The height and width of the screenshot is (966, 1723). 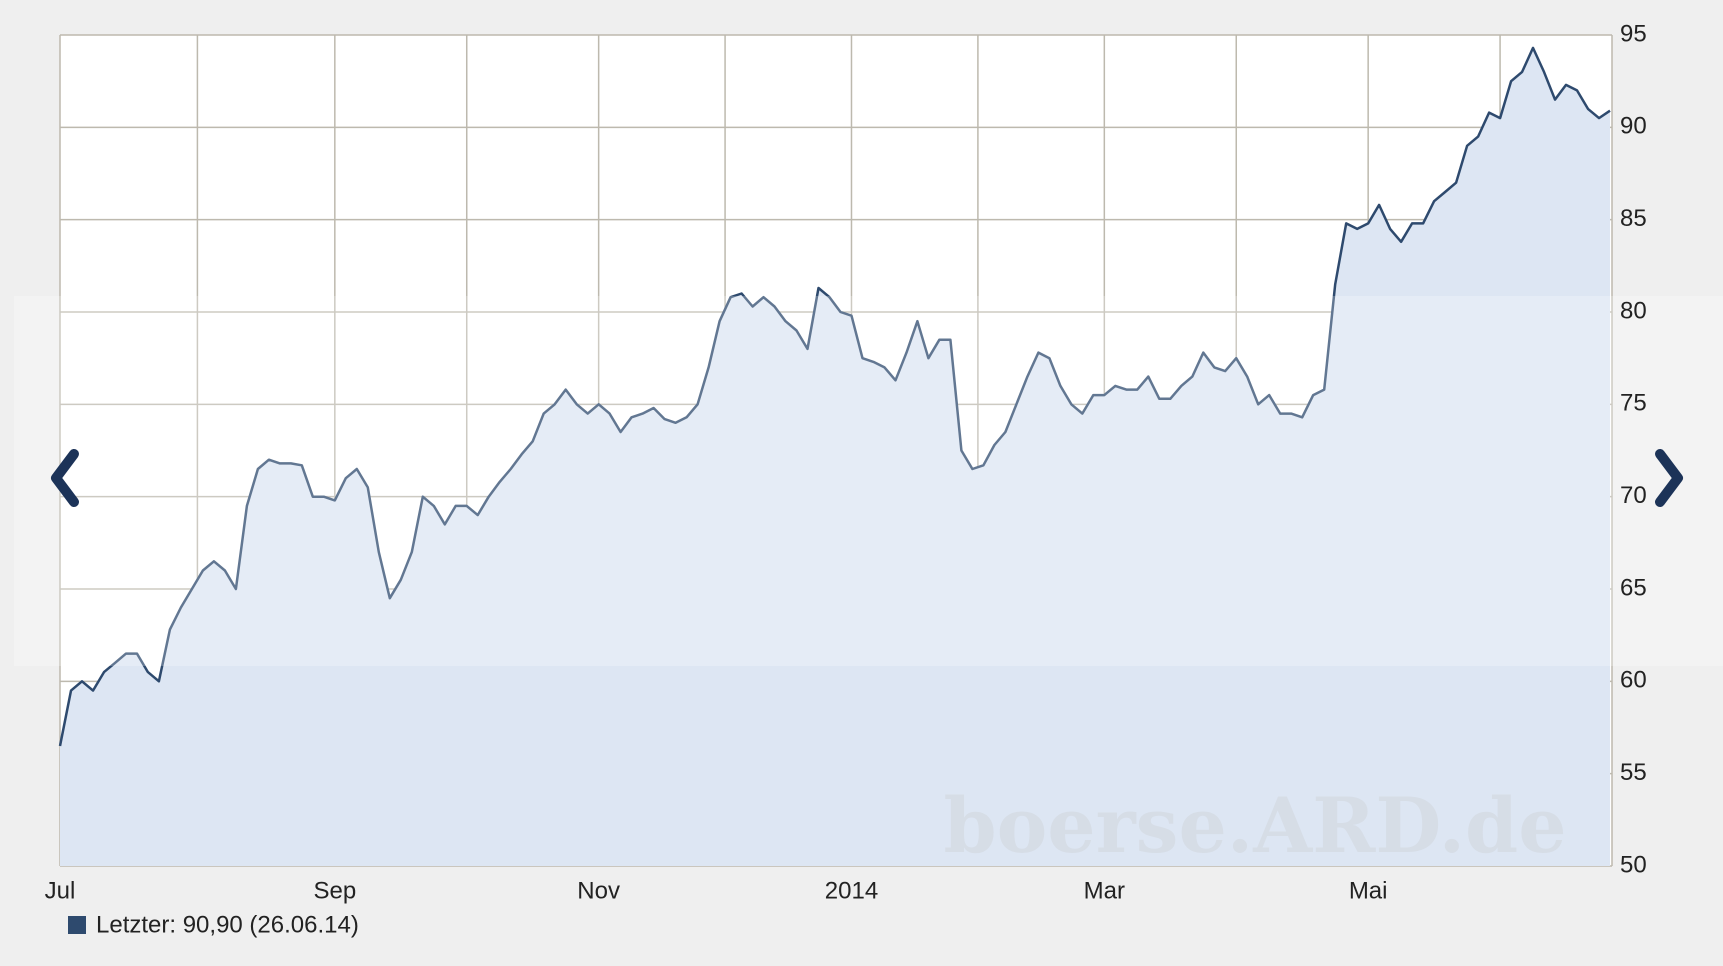 What do you see at coordinates (1669, 478) in the screenshot?
I see `next-arrow` at bounding box center [1669, 478].